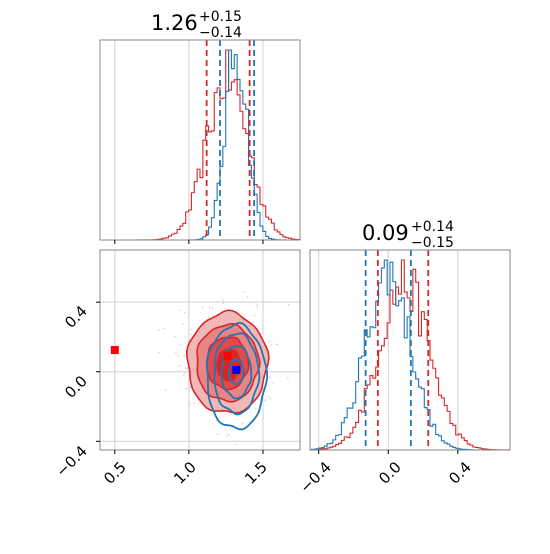 The width and height of the screenshot is (550, 554). I want to click on histogram-step, so click(200, 145).